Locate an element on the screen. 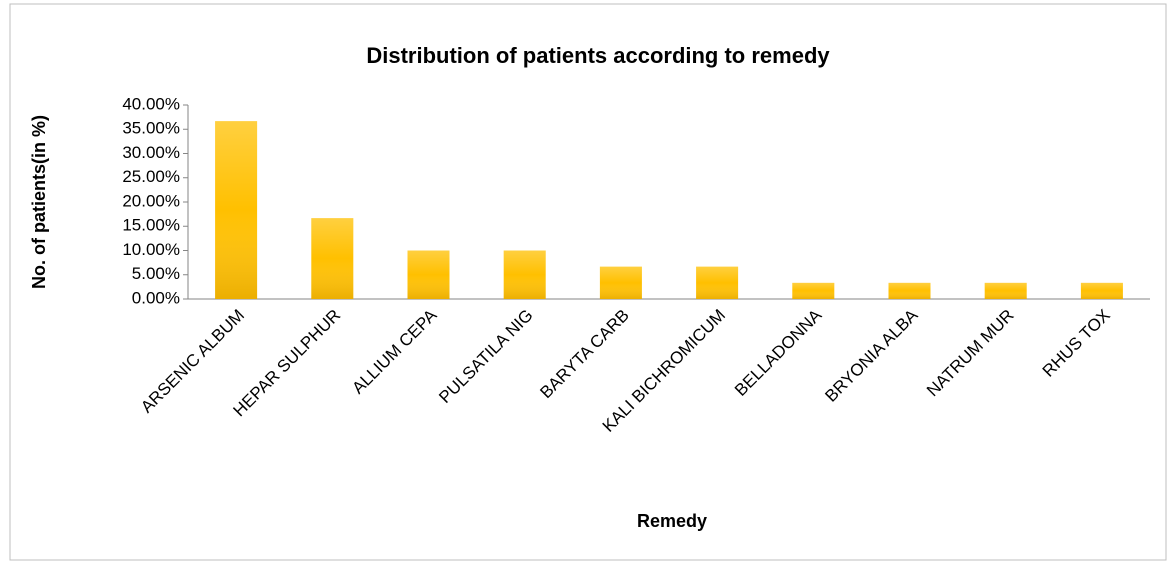  y-tick-label: 40.00% is located at coordinates (151, 103).